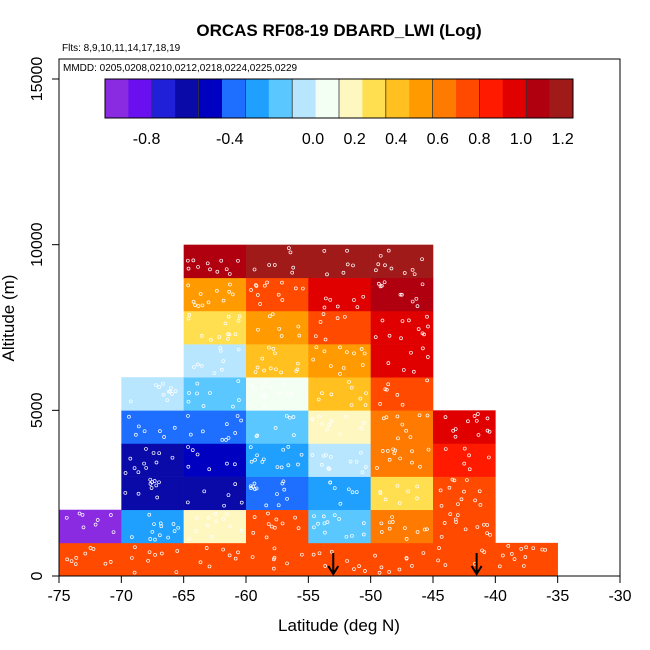 The height and width of the screenshot is (650, 650). What do you see at coordinates (183, 596) in the screenshot?
I see `x-tick-label: -65` at bounding box center [183, 596].